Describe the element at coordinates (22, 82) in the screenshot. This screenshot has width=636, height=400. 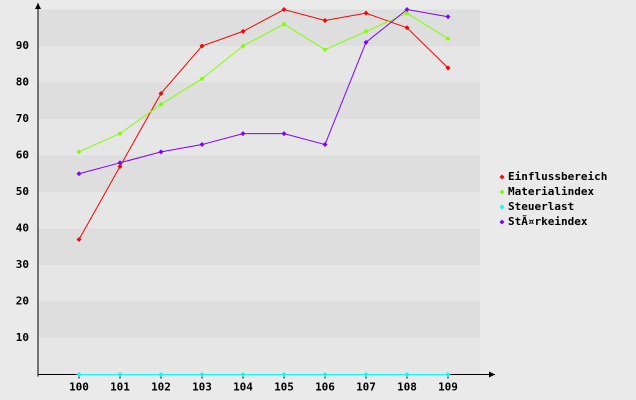
I see `y-tick-label: 80` at that location.